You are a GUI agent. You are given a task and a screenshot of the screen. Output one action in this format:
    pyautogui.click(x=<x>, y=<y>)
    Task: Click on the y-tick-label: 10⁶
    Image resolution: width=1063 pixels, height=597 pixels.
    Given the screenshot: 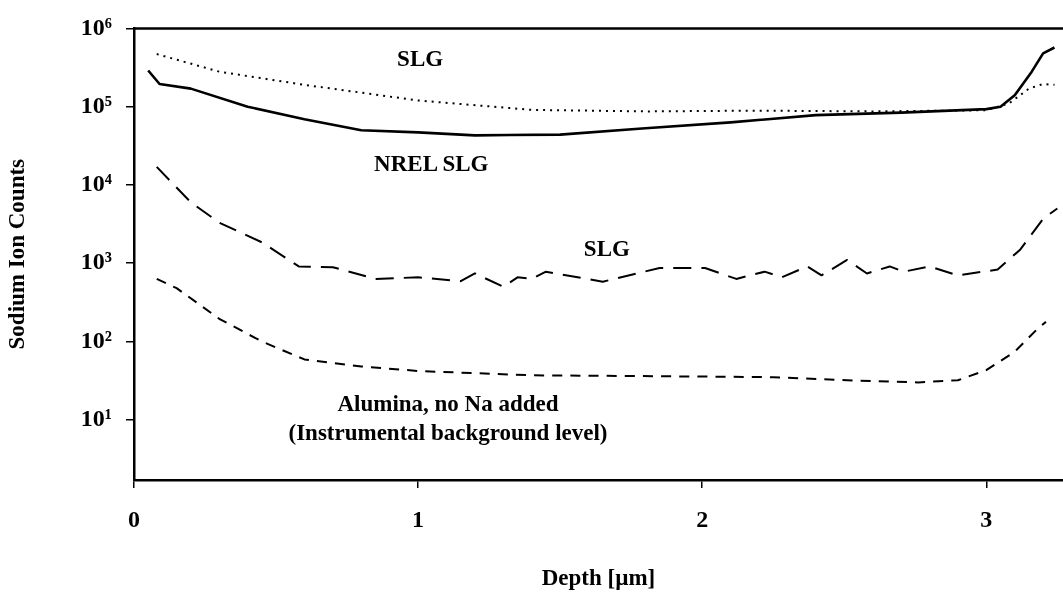 What is the action you would take?
    pyautogui.click(x=96, y=26)
    